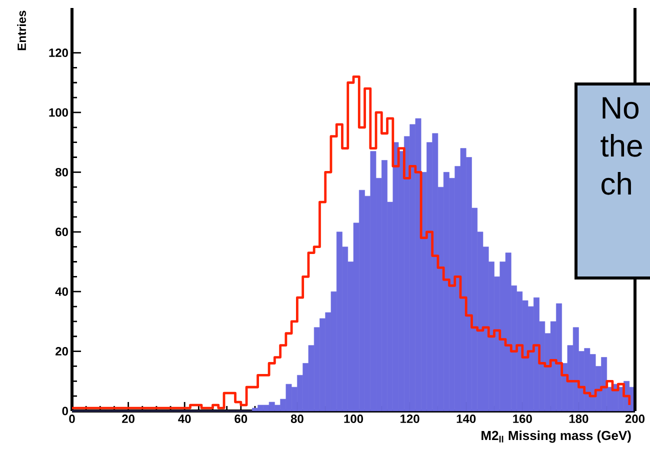 This screenshot has height=453, width=650. Describe the element at coordinates (58, 53) in the screenshot. I see `y-tick-label: 120` at that location.